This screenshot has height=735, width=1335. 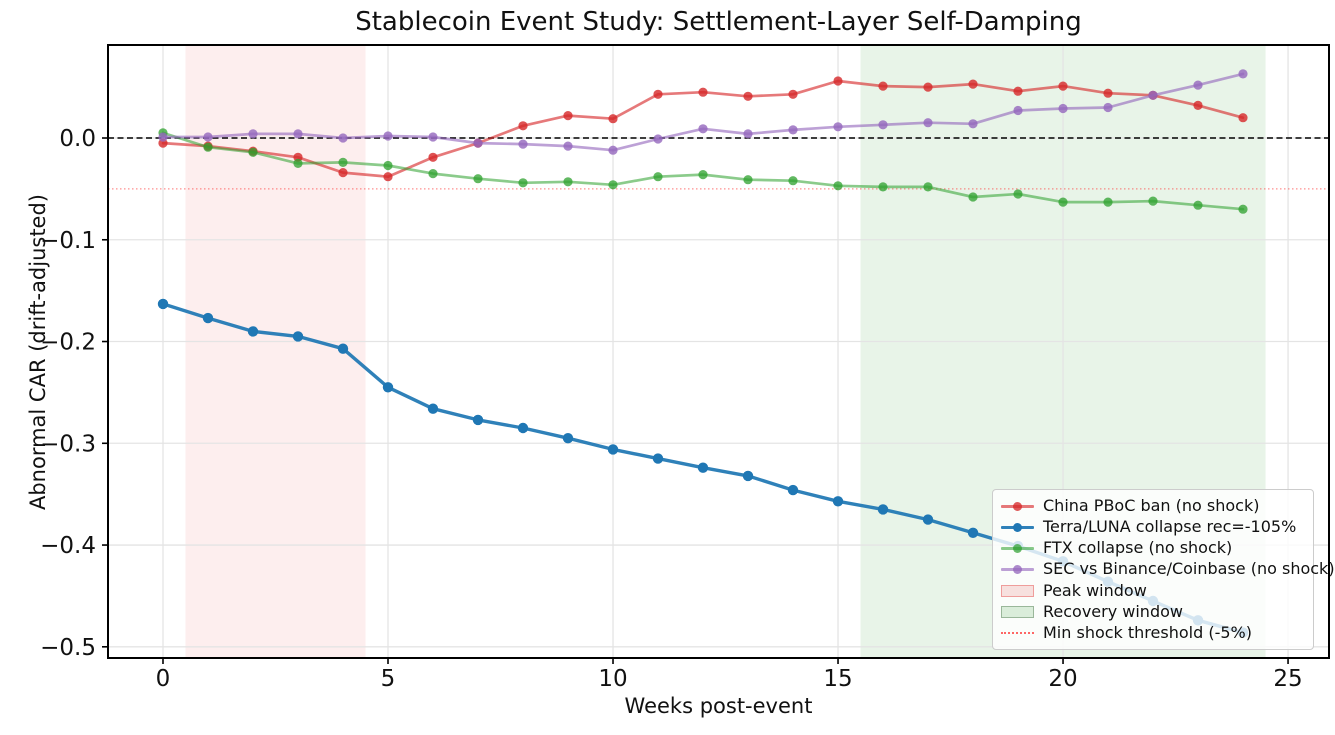 What do you see at coordinates (1170, 526) in the screenshot?
I see `legend-label: Terra/LUNA collapse rec=-105%` at bounding box center [1170, 526].